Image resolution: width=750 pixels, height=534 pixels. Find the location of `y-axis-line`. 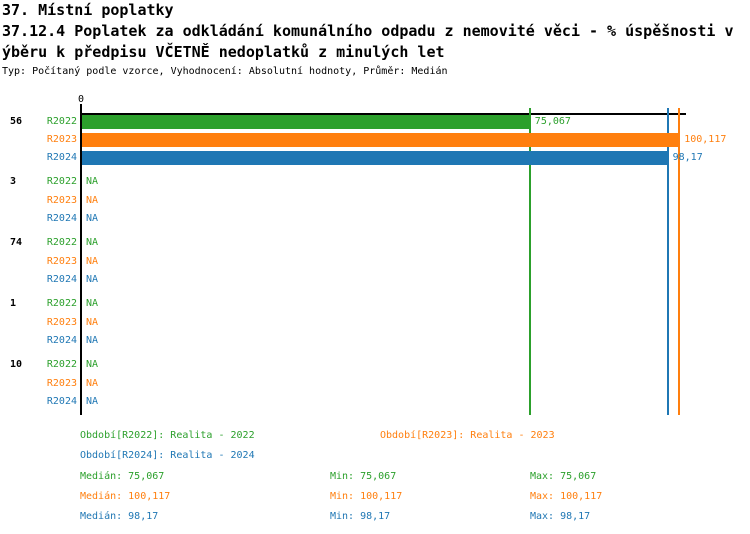

y-axis-line is located at coordinates (81, 259).